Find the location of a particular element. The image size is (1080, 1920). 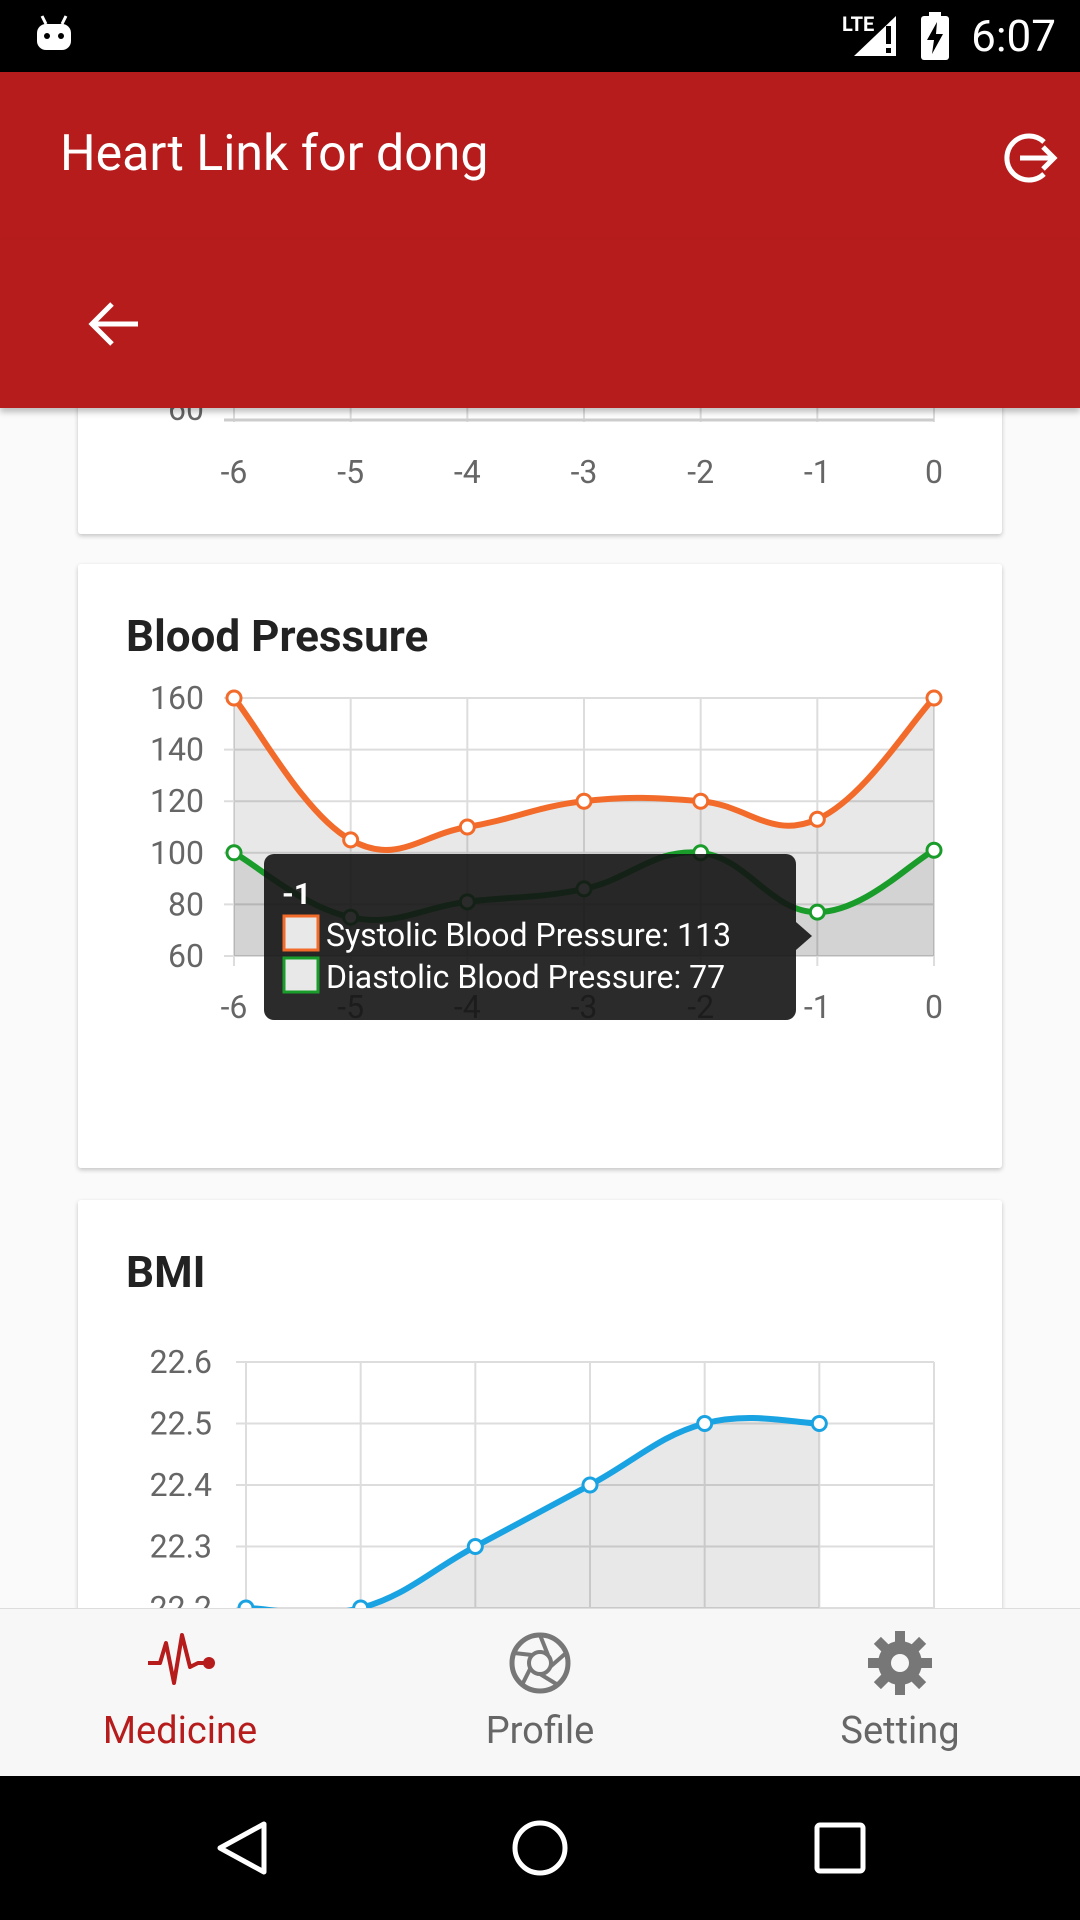

nav-medicine: Medicine is located at coordinates (180, 1693).